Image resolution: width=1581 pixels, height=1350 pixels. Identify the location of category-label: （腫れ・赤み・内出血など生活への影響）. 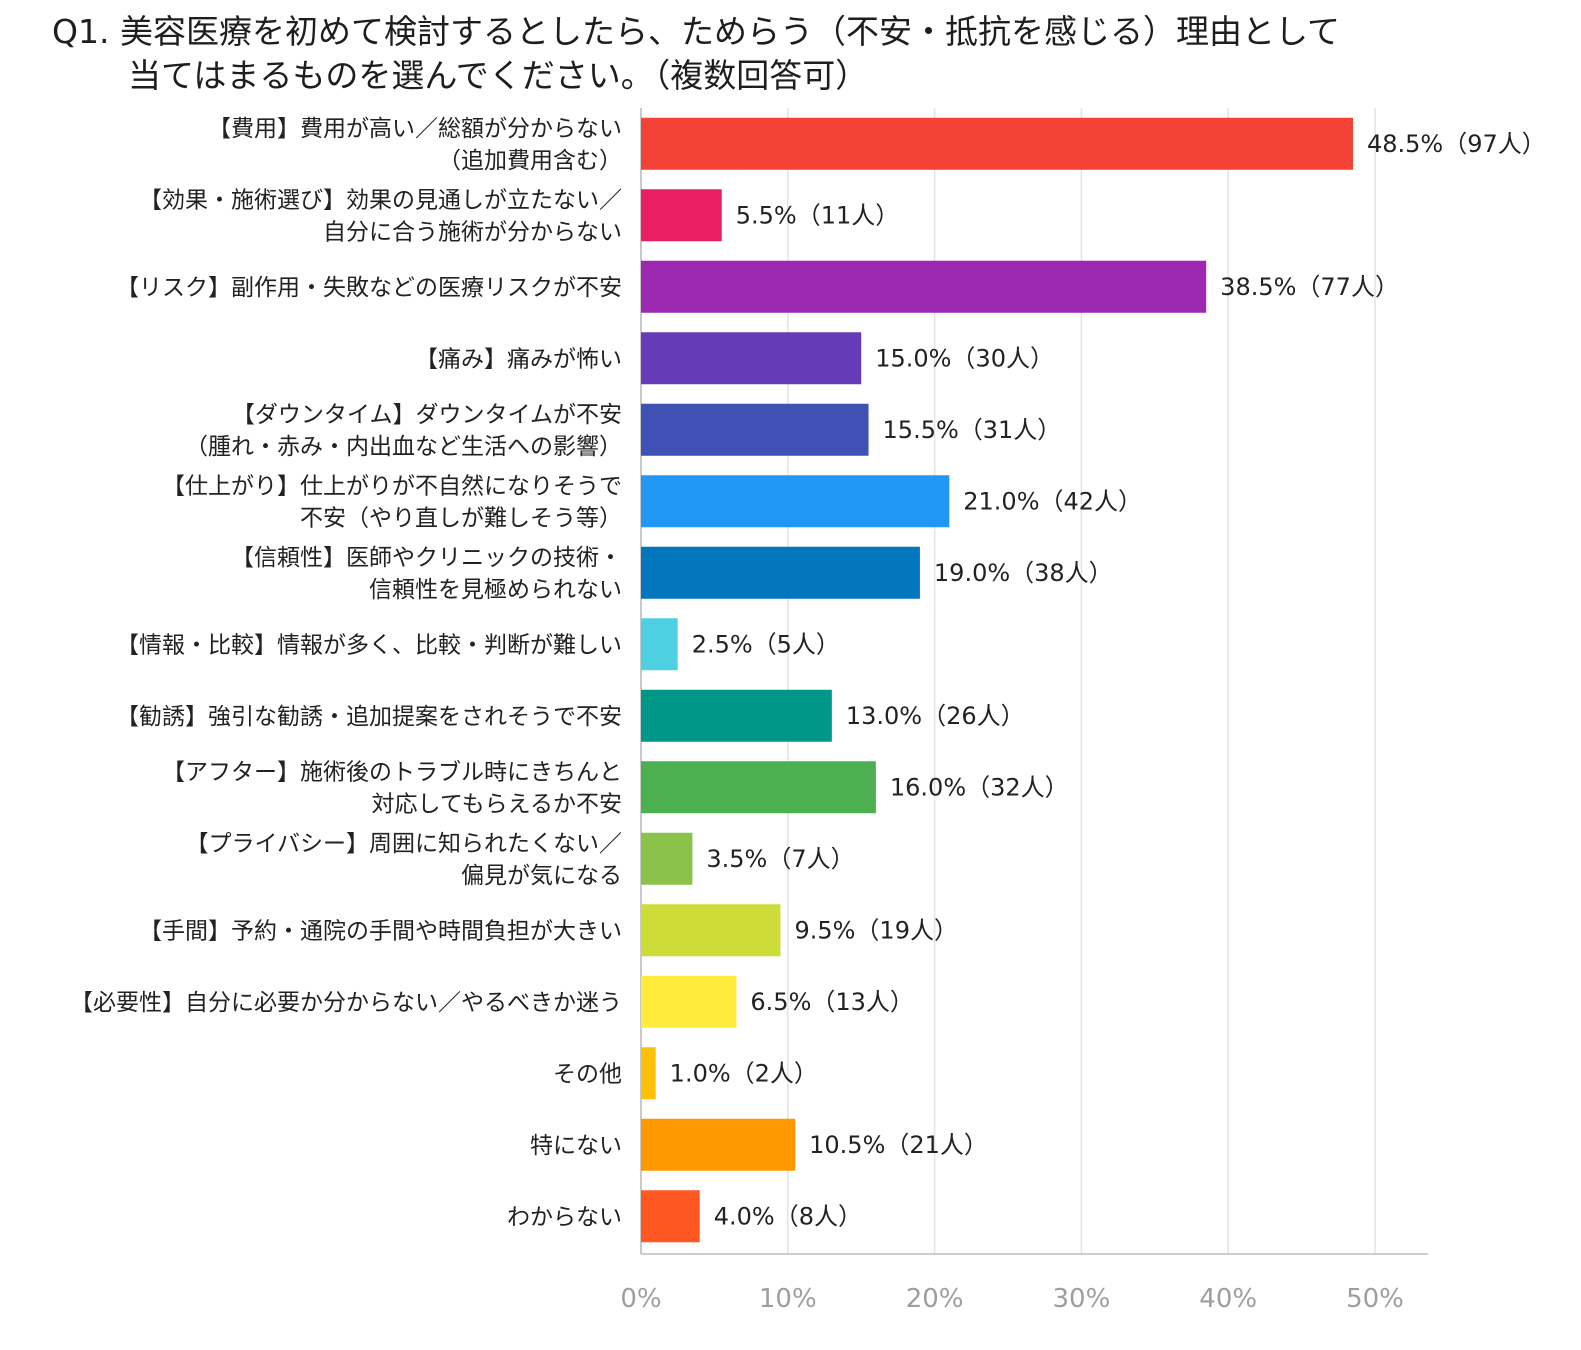
(403, 447).